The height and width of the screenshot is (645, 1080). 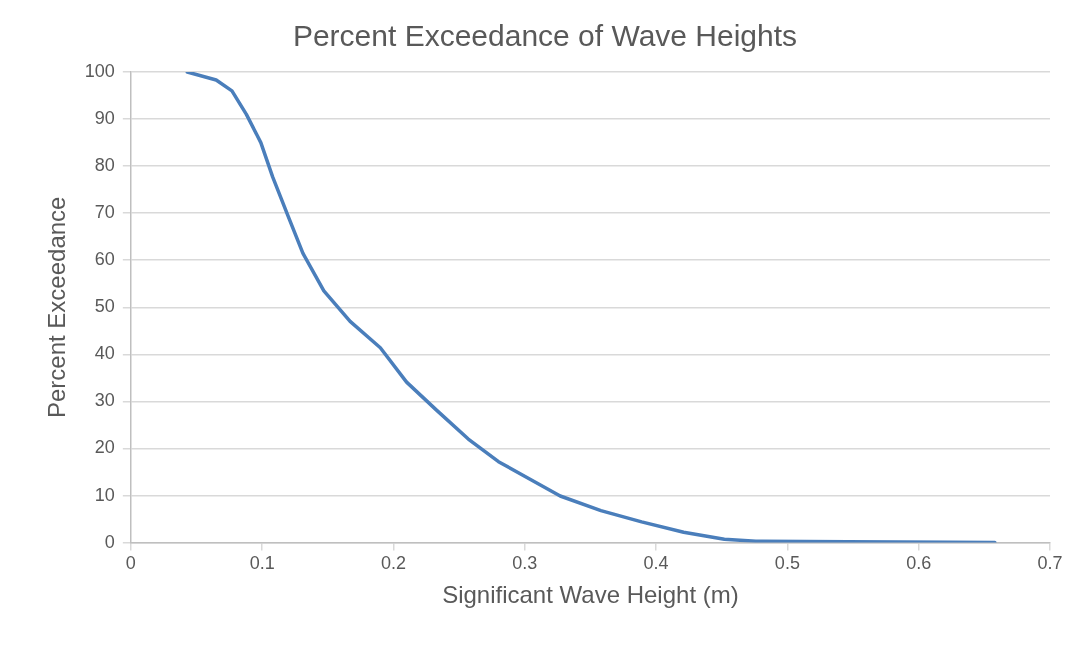 I want to click on y-tick-label: 20, so click(x=104, y=447).